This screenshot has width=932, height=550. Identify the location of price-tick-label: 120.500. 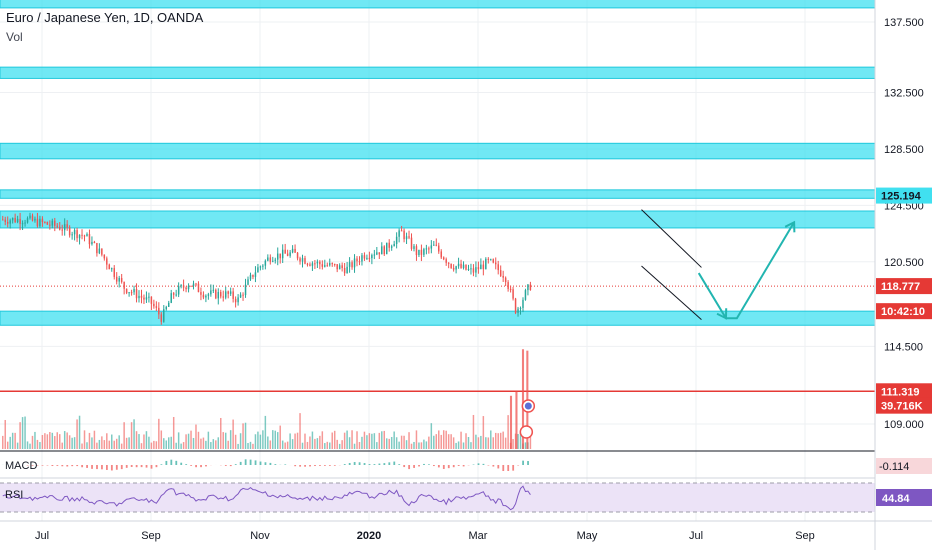
(904, 263).